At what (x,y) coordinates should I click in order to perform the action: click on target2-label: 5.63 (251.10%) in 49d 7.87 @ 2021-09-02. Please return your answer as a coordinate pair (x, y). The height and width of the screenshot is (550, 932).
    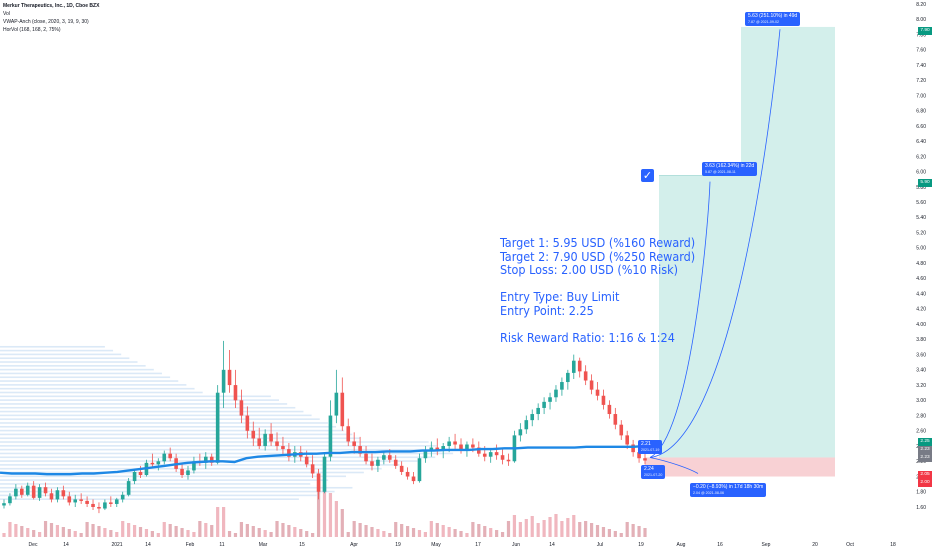
    Looking at the image, I should click on (773, 19).